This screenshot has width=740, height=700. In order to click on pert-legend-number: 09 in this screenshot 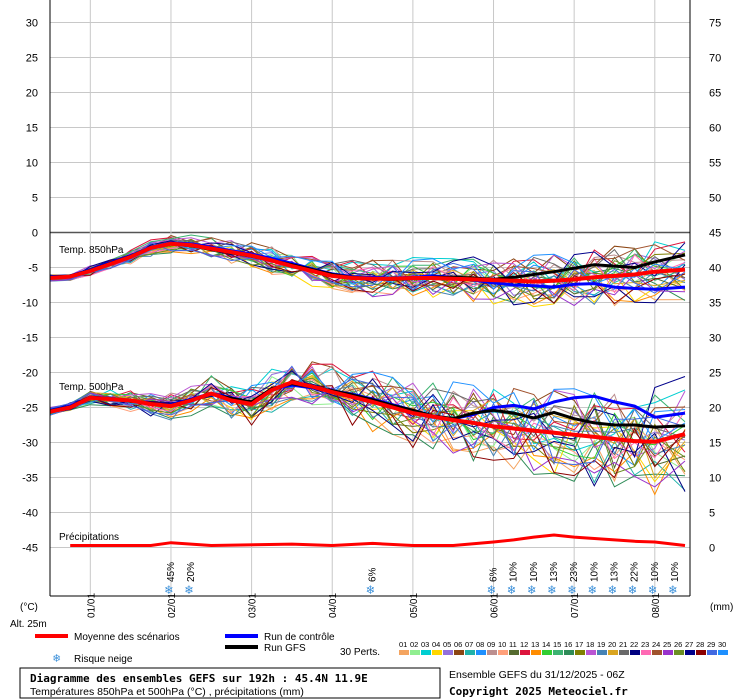, I will do `click(491, 644)`.